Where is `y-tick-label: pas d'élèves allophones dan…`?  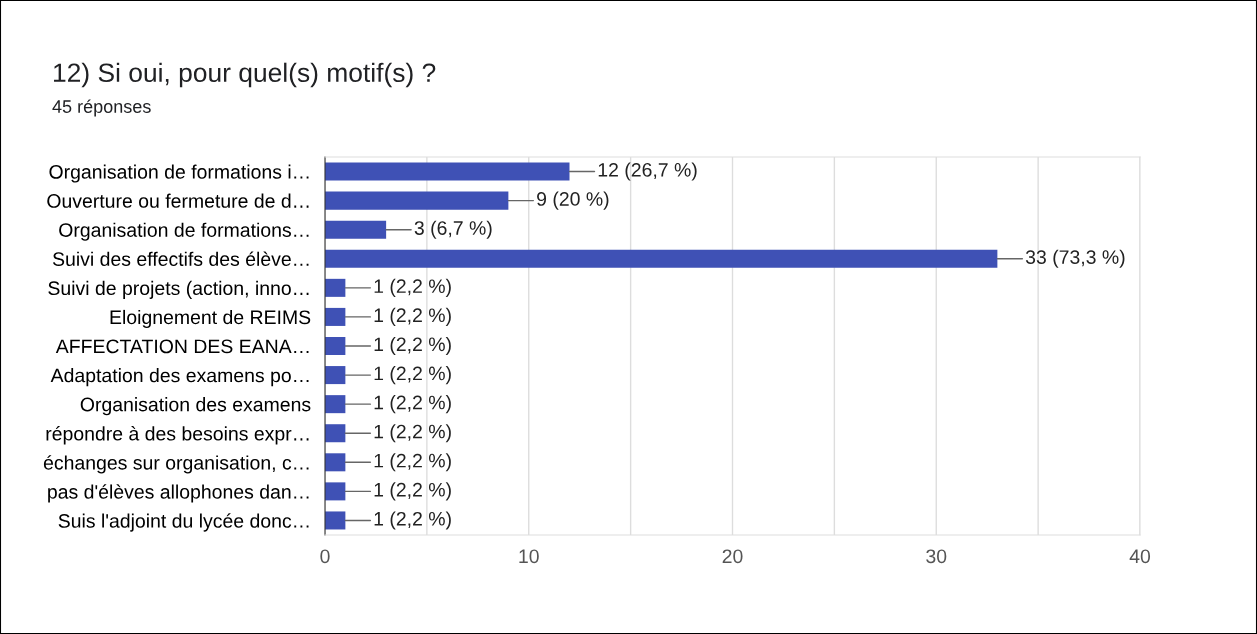 y-tick-label: pas d'élèves allophones dan… is located at coordinates (178, 493).